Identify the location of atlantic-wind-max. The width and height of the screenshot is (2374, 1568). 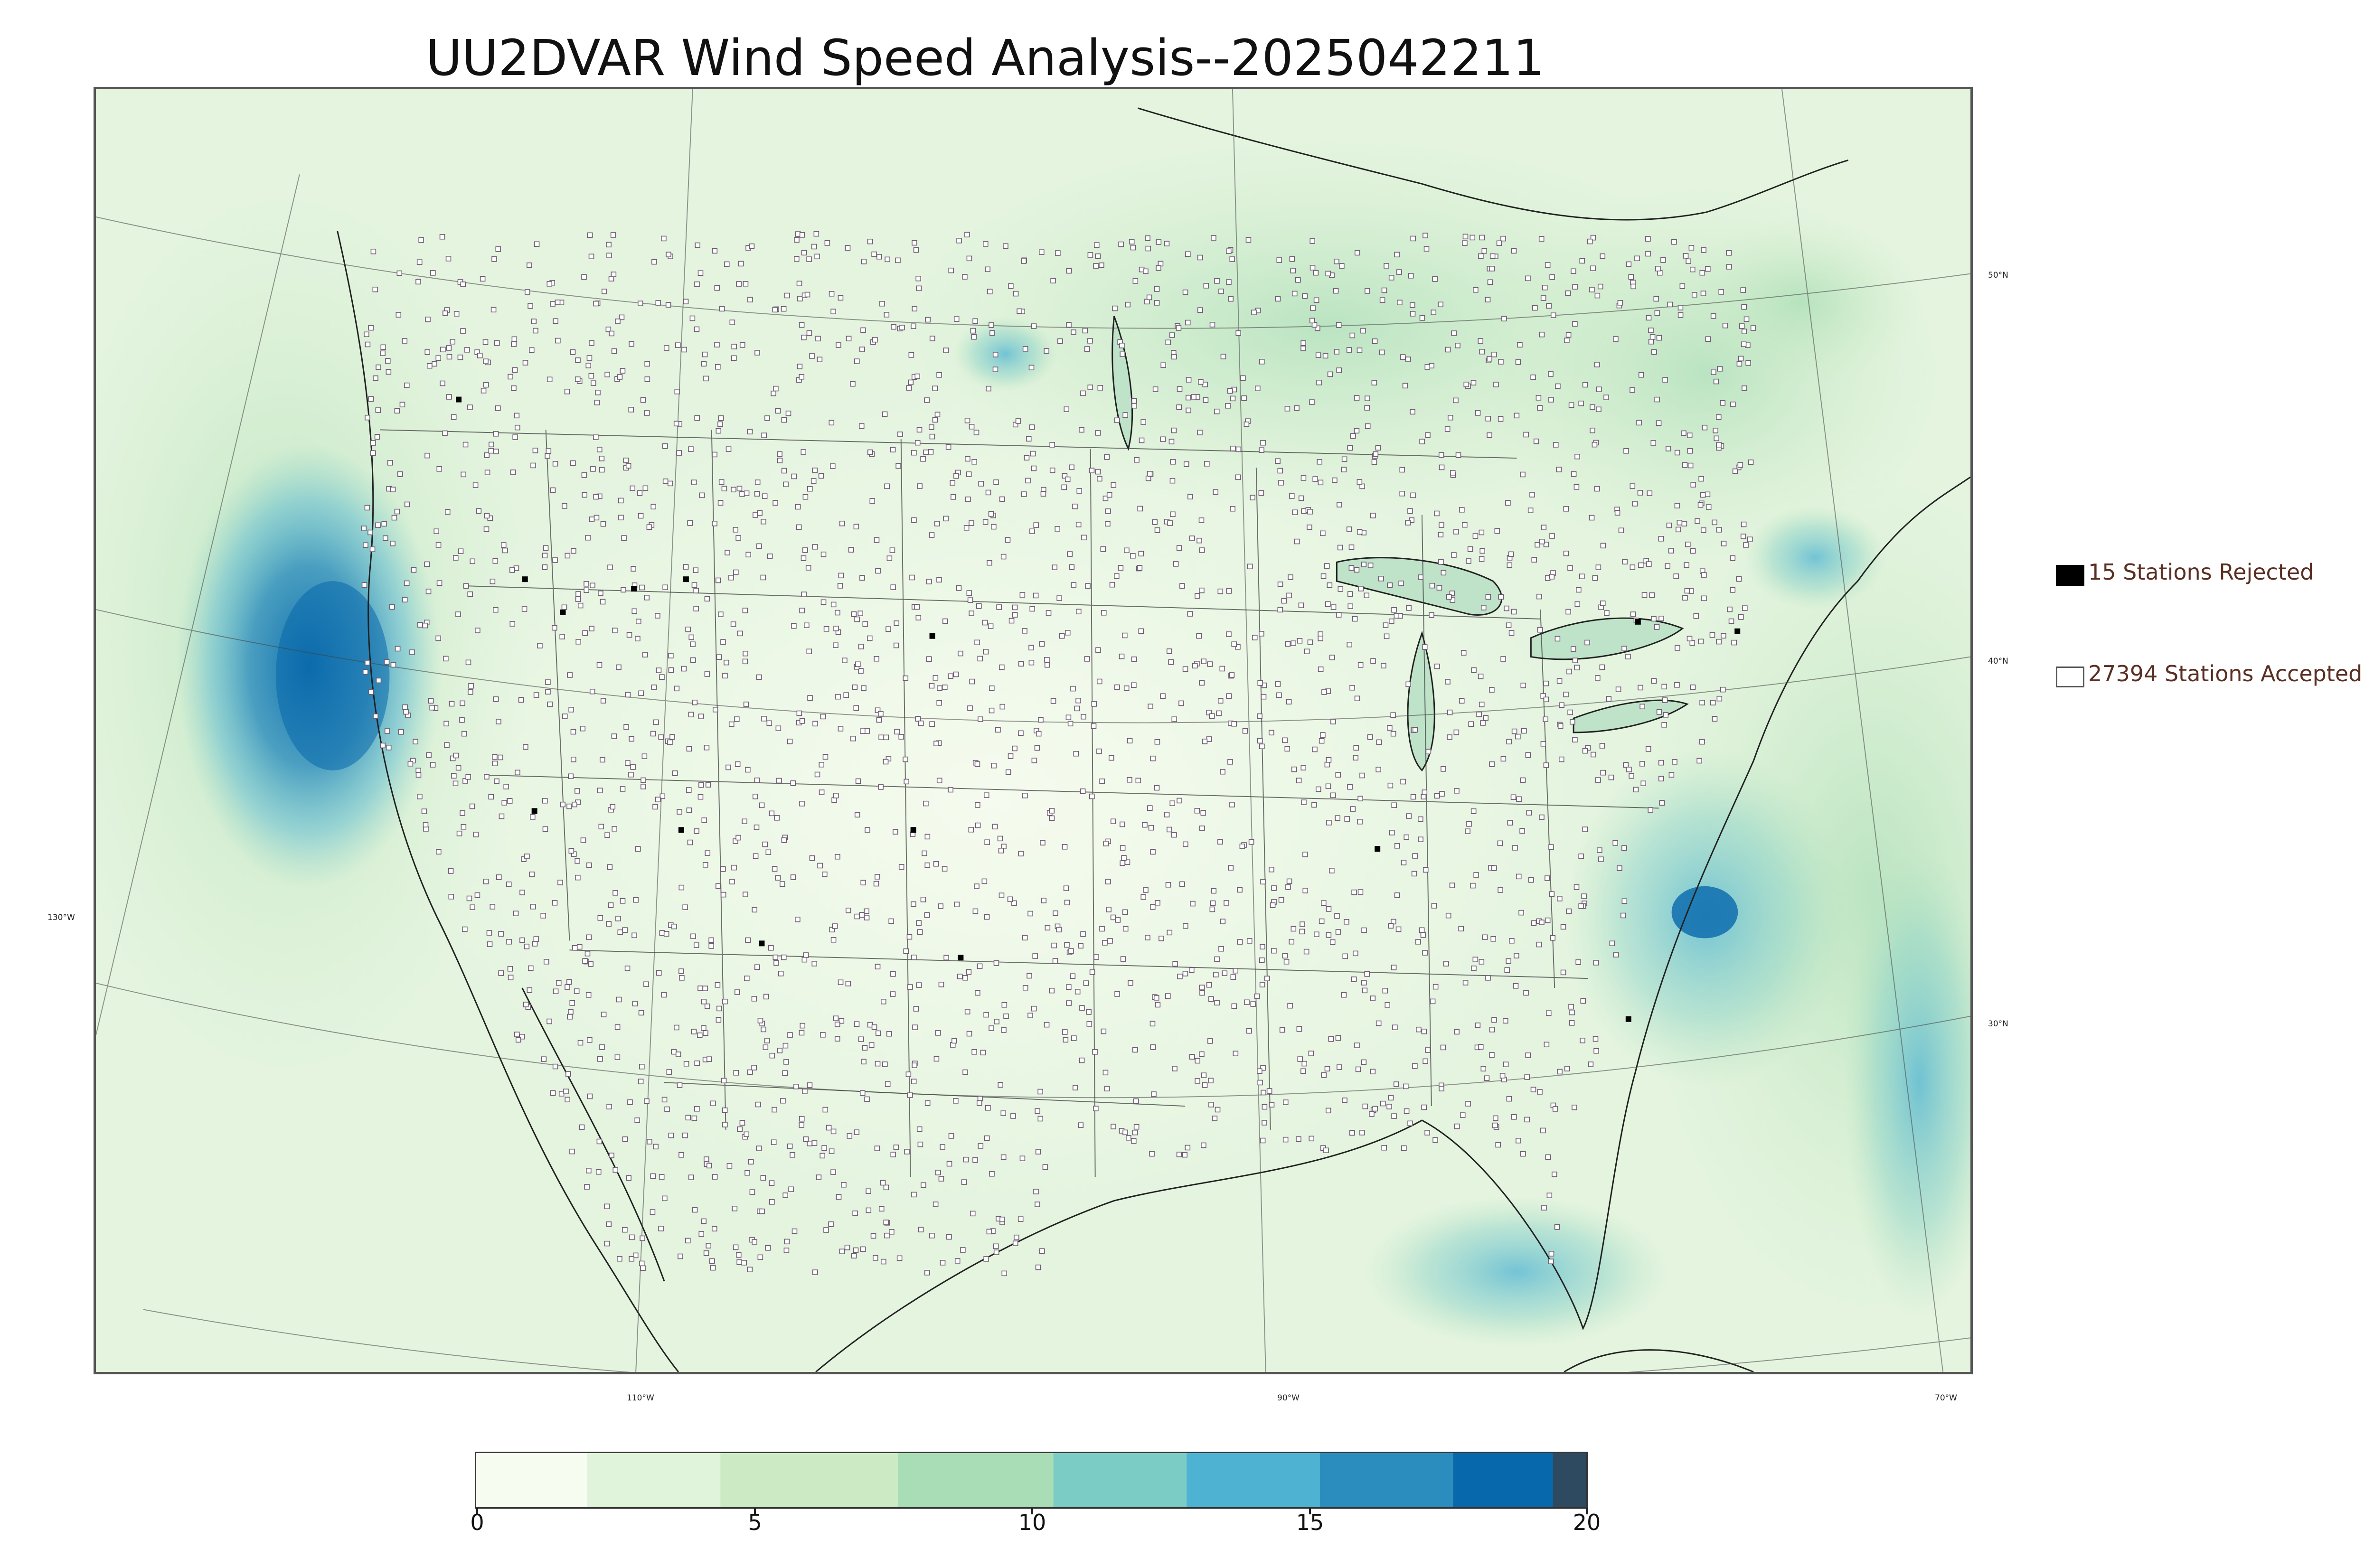
(1704, 913).